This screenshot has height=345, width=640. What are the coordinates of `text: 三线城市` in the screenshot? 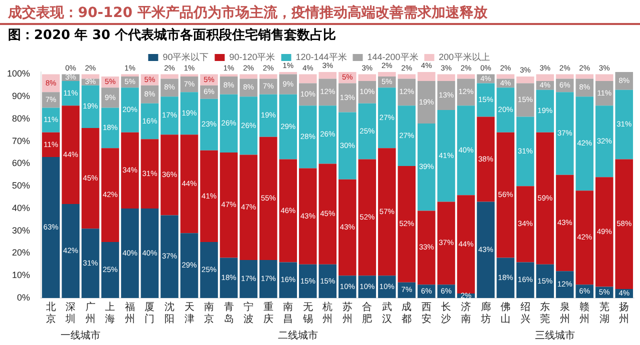 It's located at (554, 336).